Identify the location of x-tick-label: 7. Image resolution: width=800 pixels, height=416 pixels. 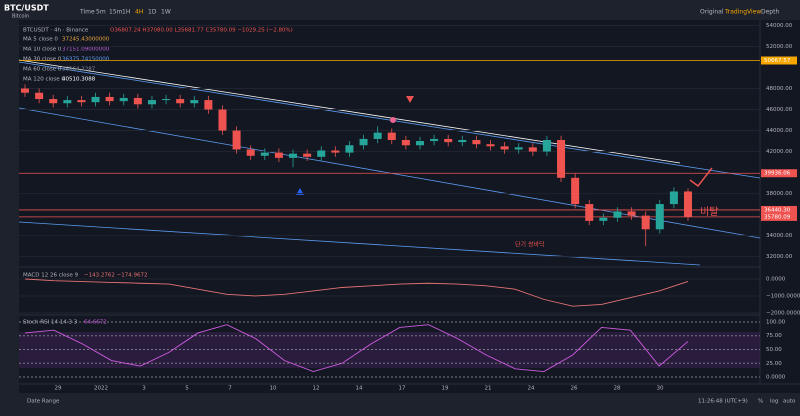
(230, 389).